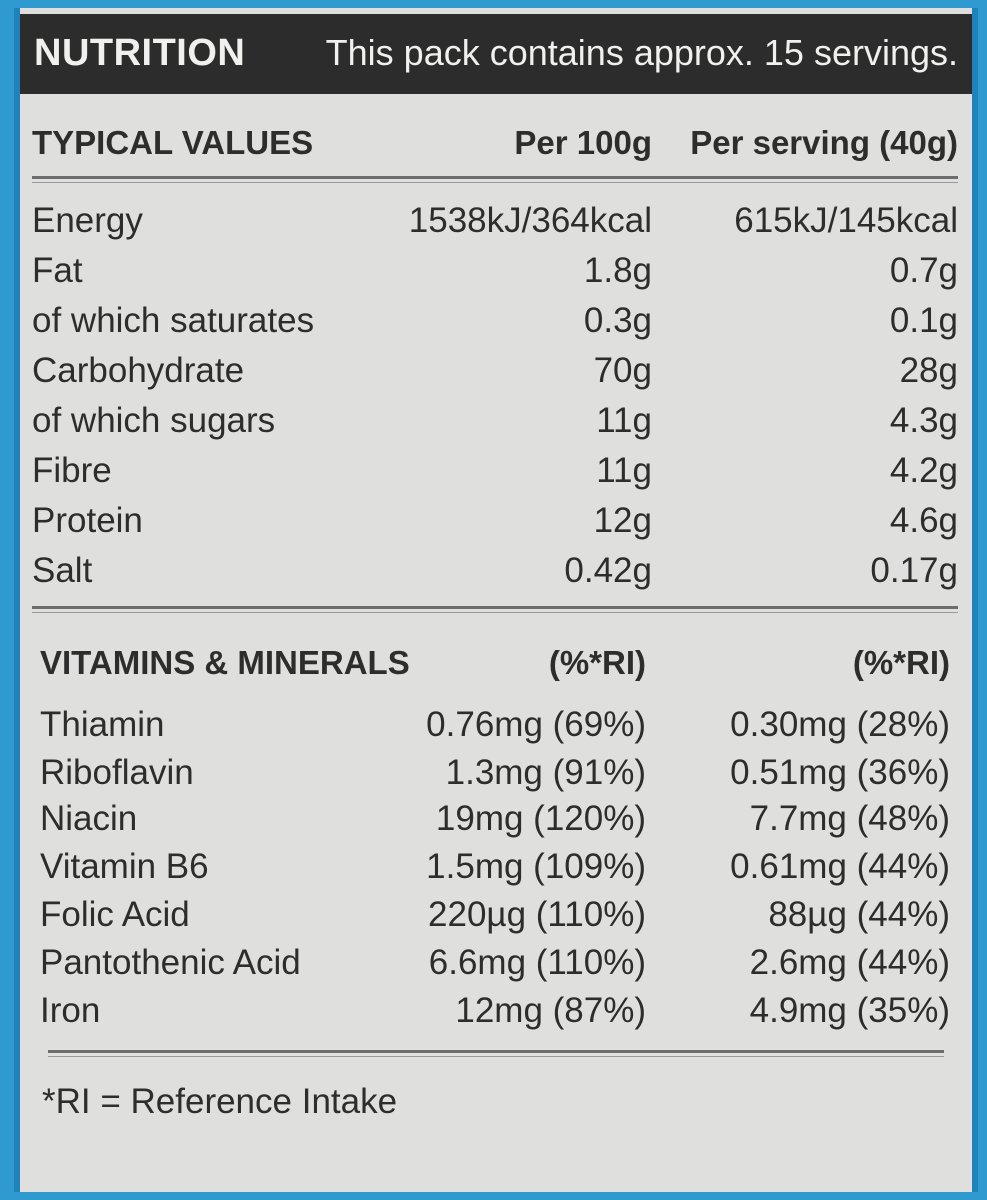  What do you see at coordinates (496, 521) in the screenshot?
I see `nutrient-row: Protein 12g 4.6g` at bounding box center [496, 521].